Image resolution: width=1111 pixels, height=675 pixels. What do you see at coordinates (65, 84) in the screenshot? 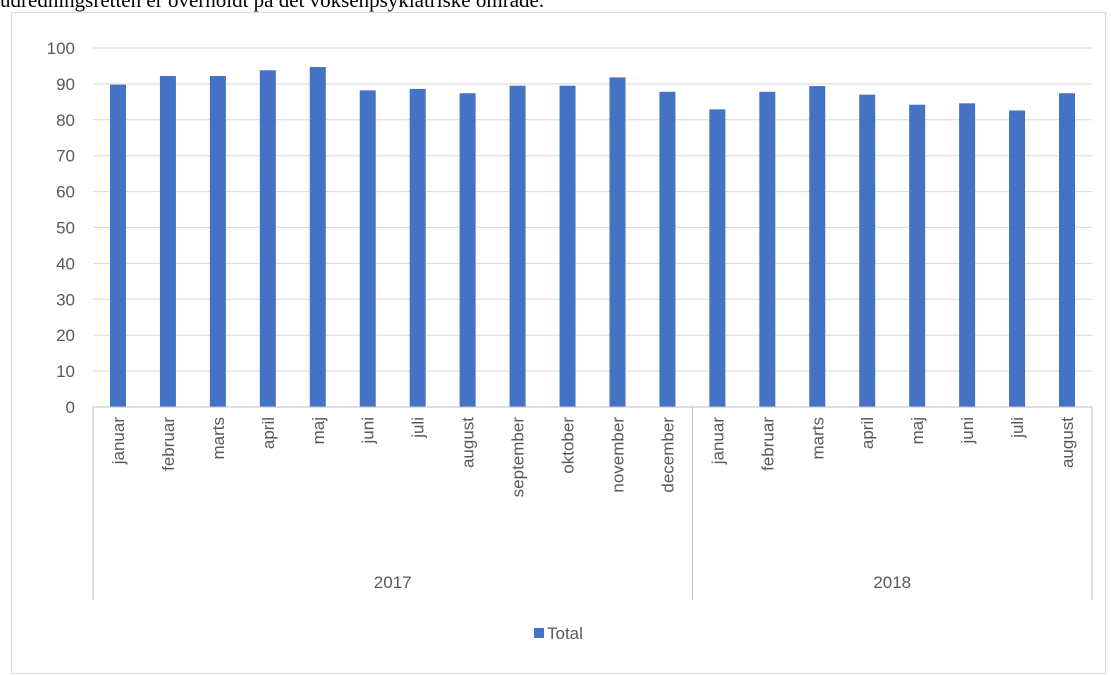
I see `y-tick-label: 90` at bounding box center [65, 84].